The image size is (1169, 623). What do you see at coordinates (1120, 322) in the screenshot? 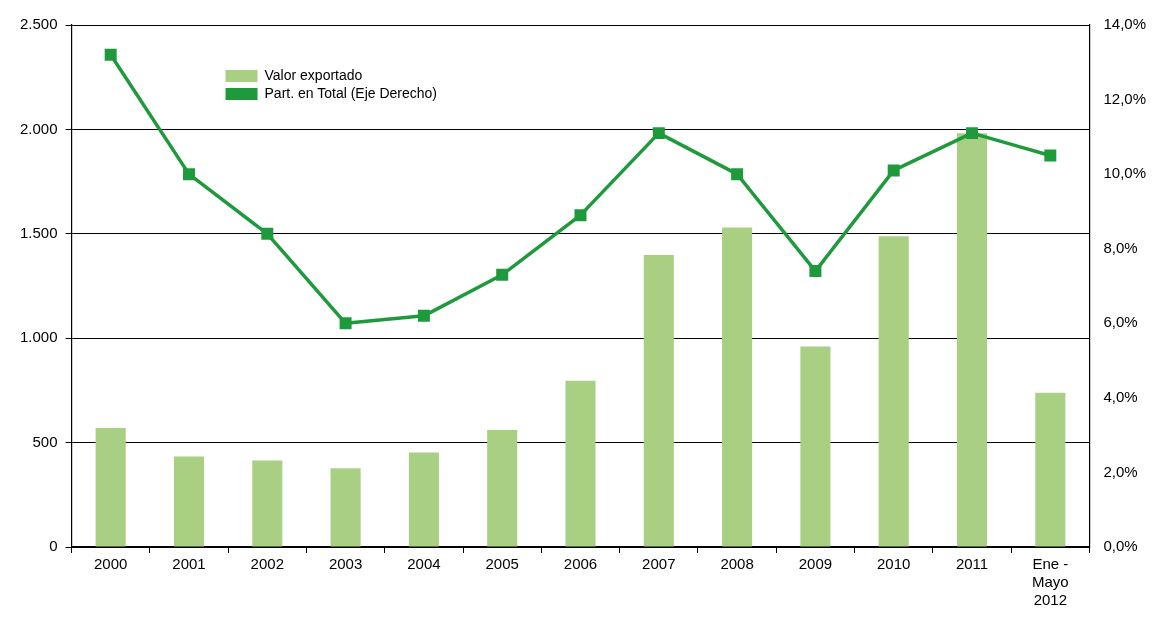
I see `y2-tick-label: 6,0%` at bounding box center [1120, 322].